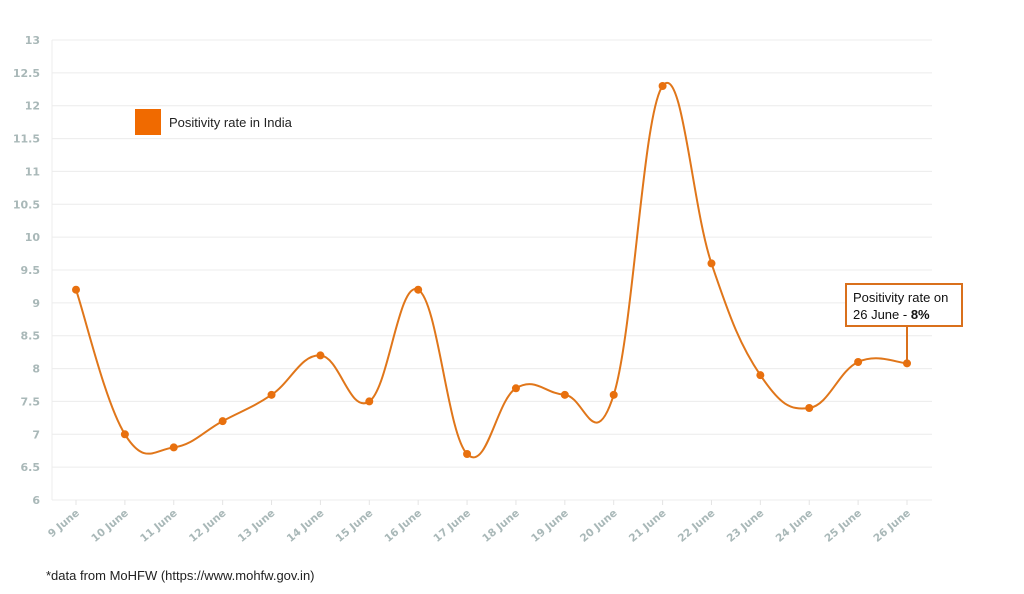 This screenshot has width=1024, height=594. What do you see at coordinates (501, 526) in the screenshot?
I see `x-tick-label: 18 June` at bounding box center [501, 526].